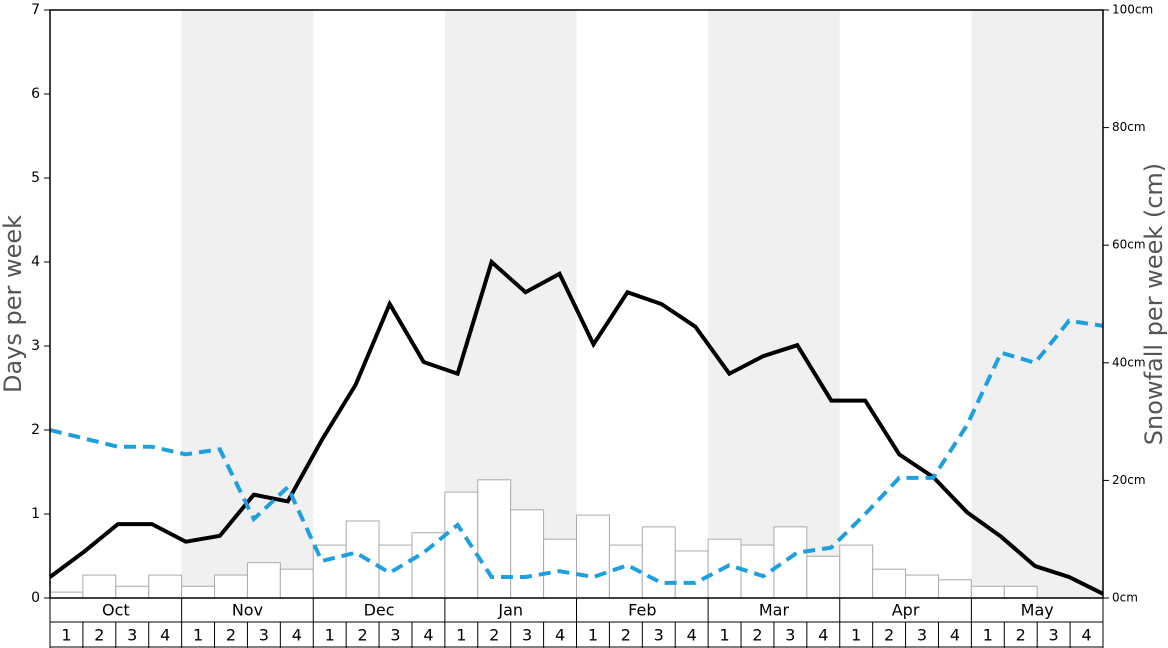 The width and height of the screenshot is (1168, 648). I want to click on y2-tick-label: 20cm, so click(1129, 480).